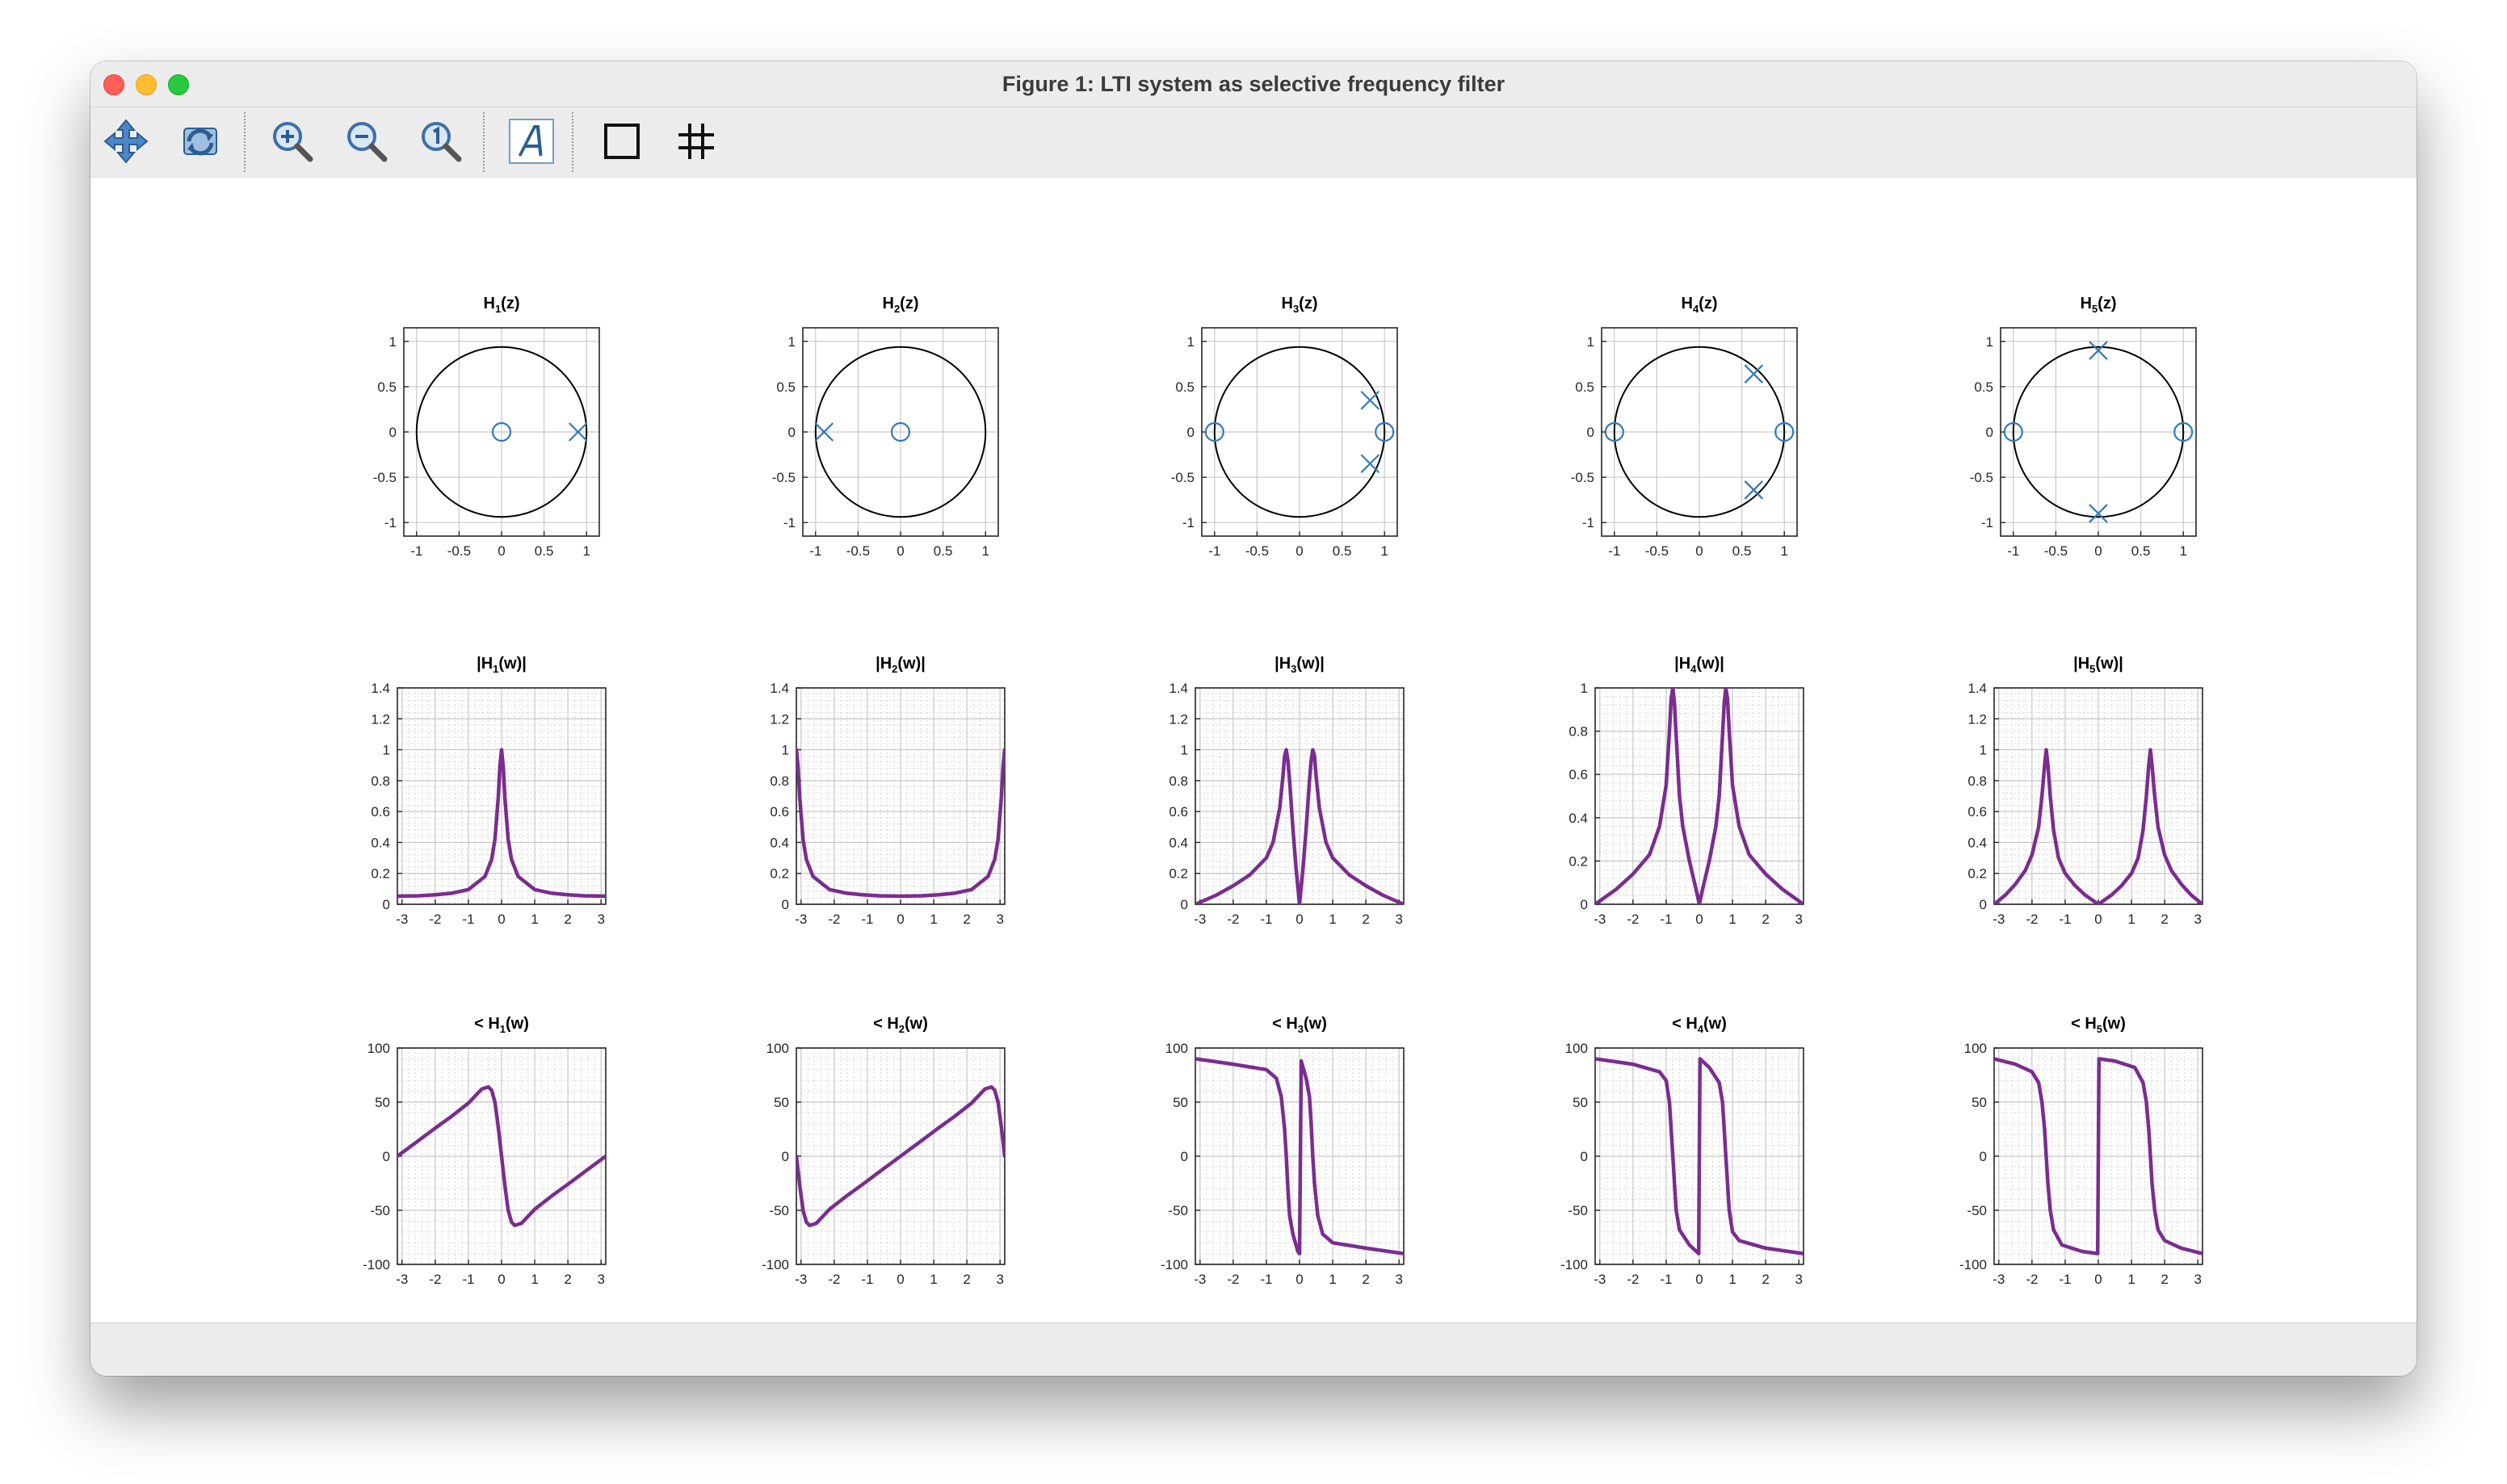 This screenshot has height=1484, width=2507. I want to click on zoom-window-button, so click(178, 84).